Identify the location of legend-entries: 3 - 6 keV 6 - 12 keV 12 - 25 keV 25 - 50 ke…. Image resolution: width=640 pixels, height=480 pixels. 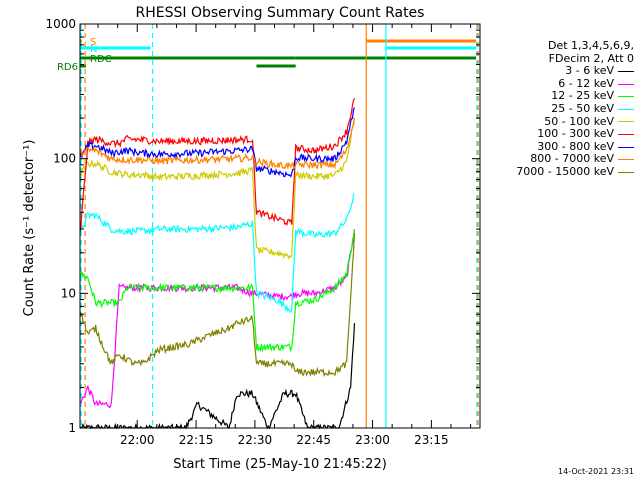
(549, 121).